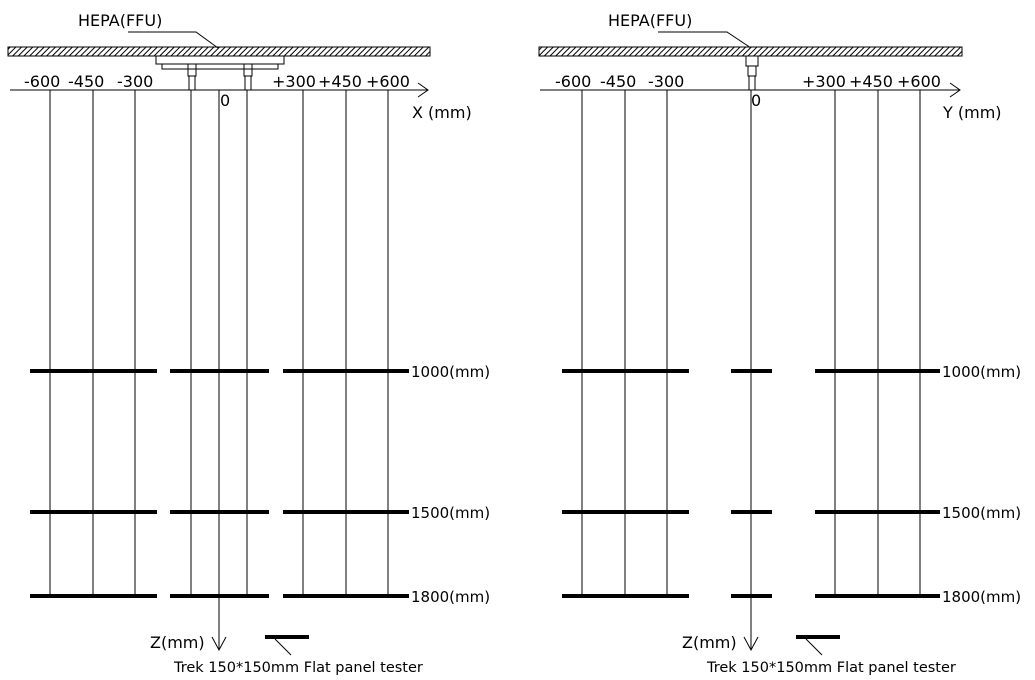 This screenshot has width=1035, height=680. What do you see at coordinates (972, 112) in the screenshot?
I see `axis-label: Y (mm)` at bounding box center [972, 112].